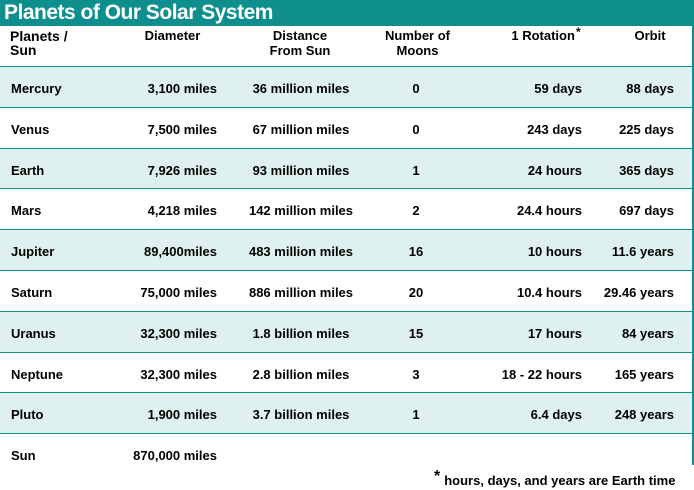 Image resolution: width=694 pixels, height=490 pixels. I want to click on planet-name: Earth, so click(28, 170).